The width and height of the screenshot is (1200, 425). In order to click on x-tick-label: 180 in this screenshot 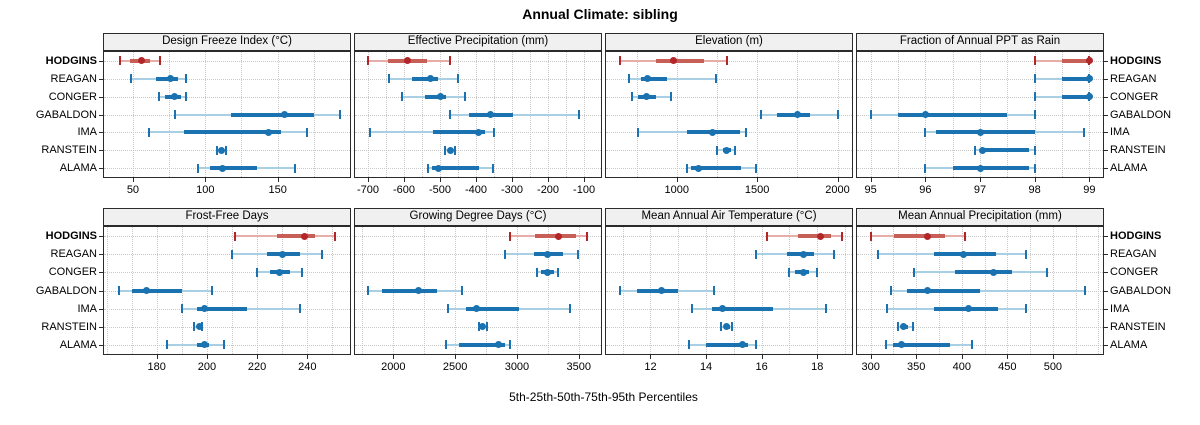, I will do `click(156, 367)`.